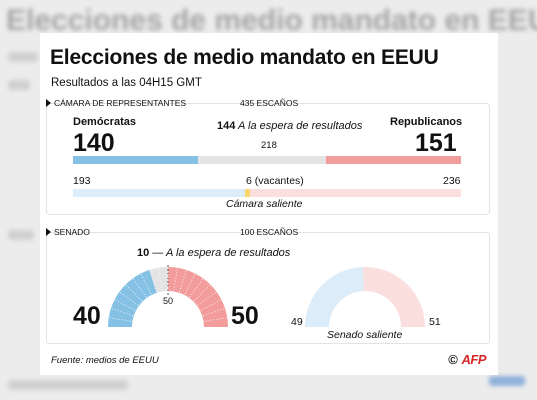 The height and width of the screenshot is (400, 537). Describe the element at coordinates (436, 143) in the screenshot. I see `house-rep-count: 151` at that location.